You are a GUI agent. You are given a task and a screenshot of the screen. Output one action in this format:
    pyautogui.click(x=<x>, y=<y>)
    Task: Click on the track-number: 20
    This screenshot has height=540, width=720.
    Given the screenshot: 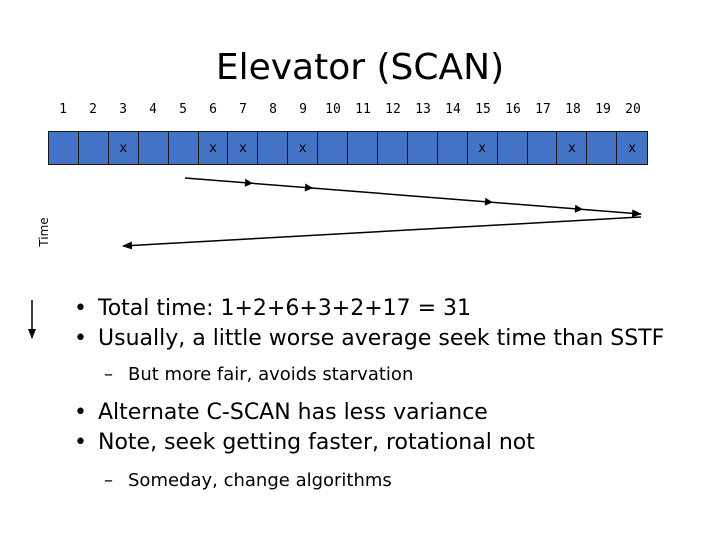 What is the action you would take?
    pyautogui.click(x=633, y=109)
    